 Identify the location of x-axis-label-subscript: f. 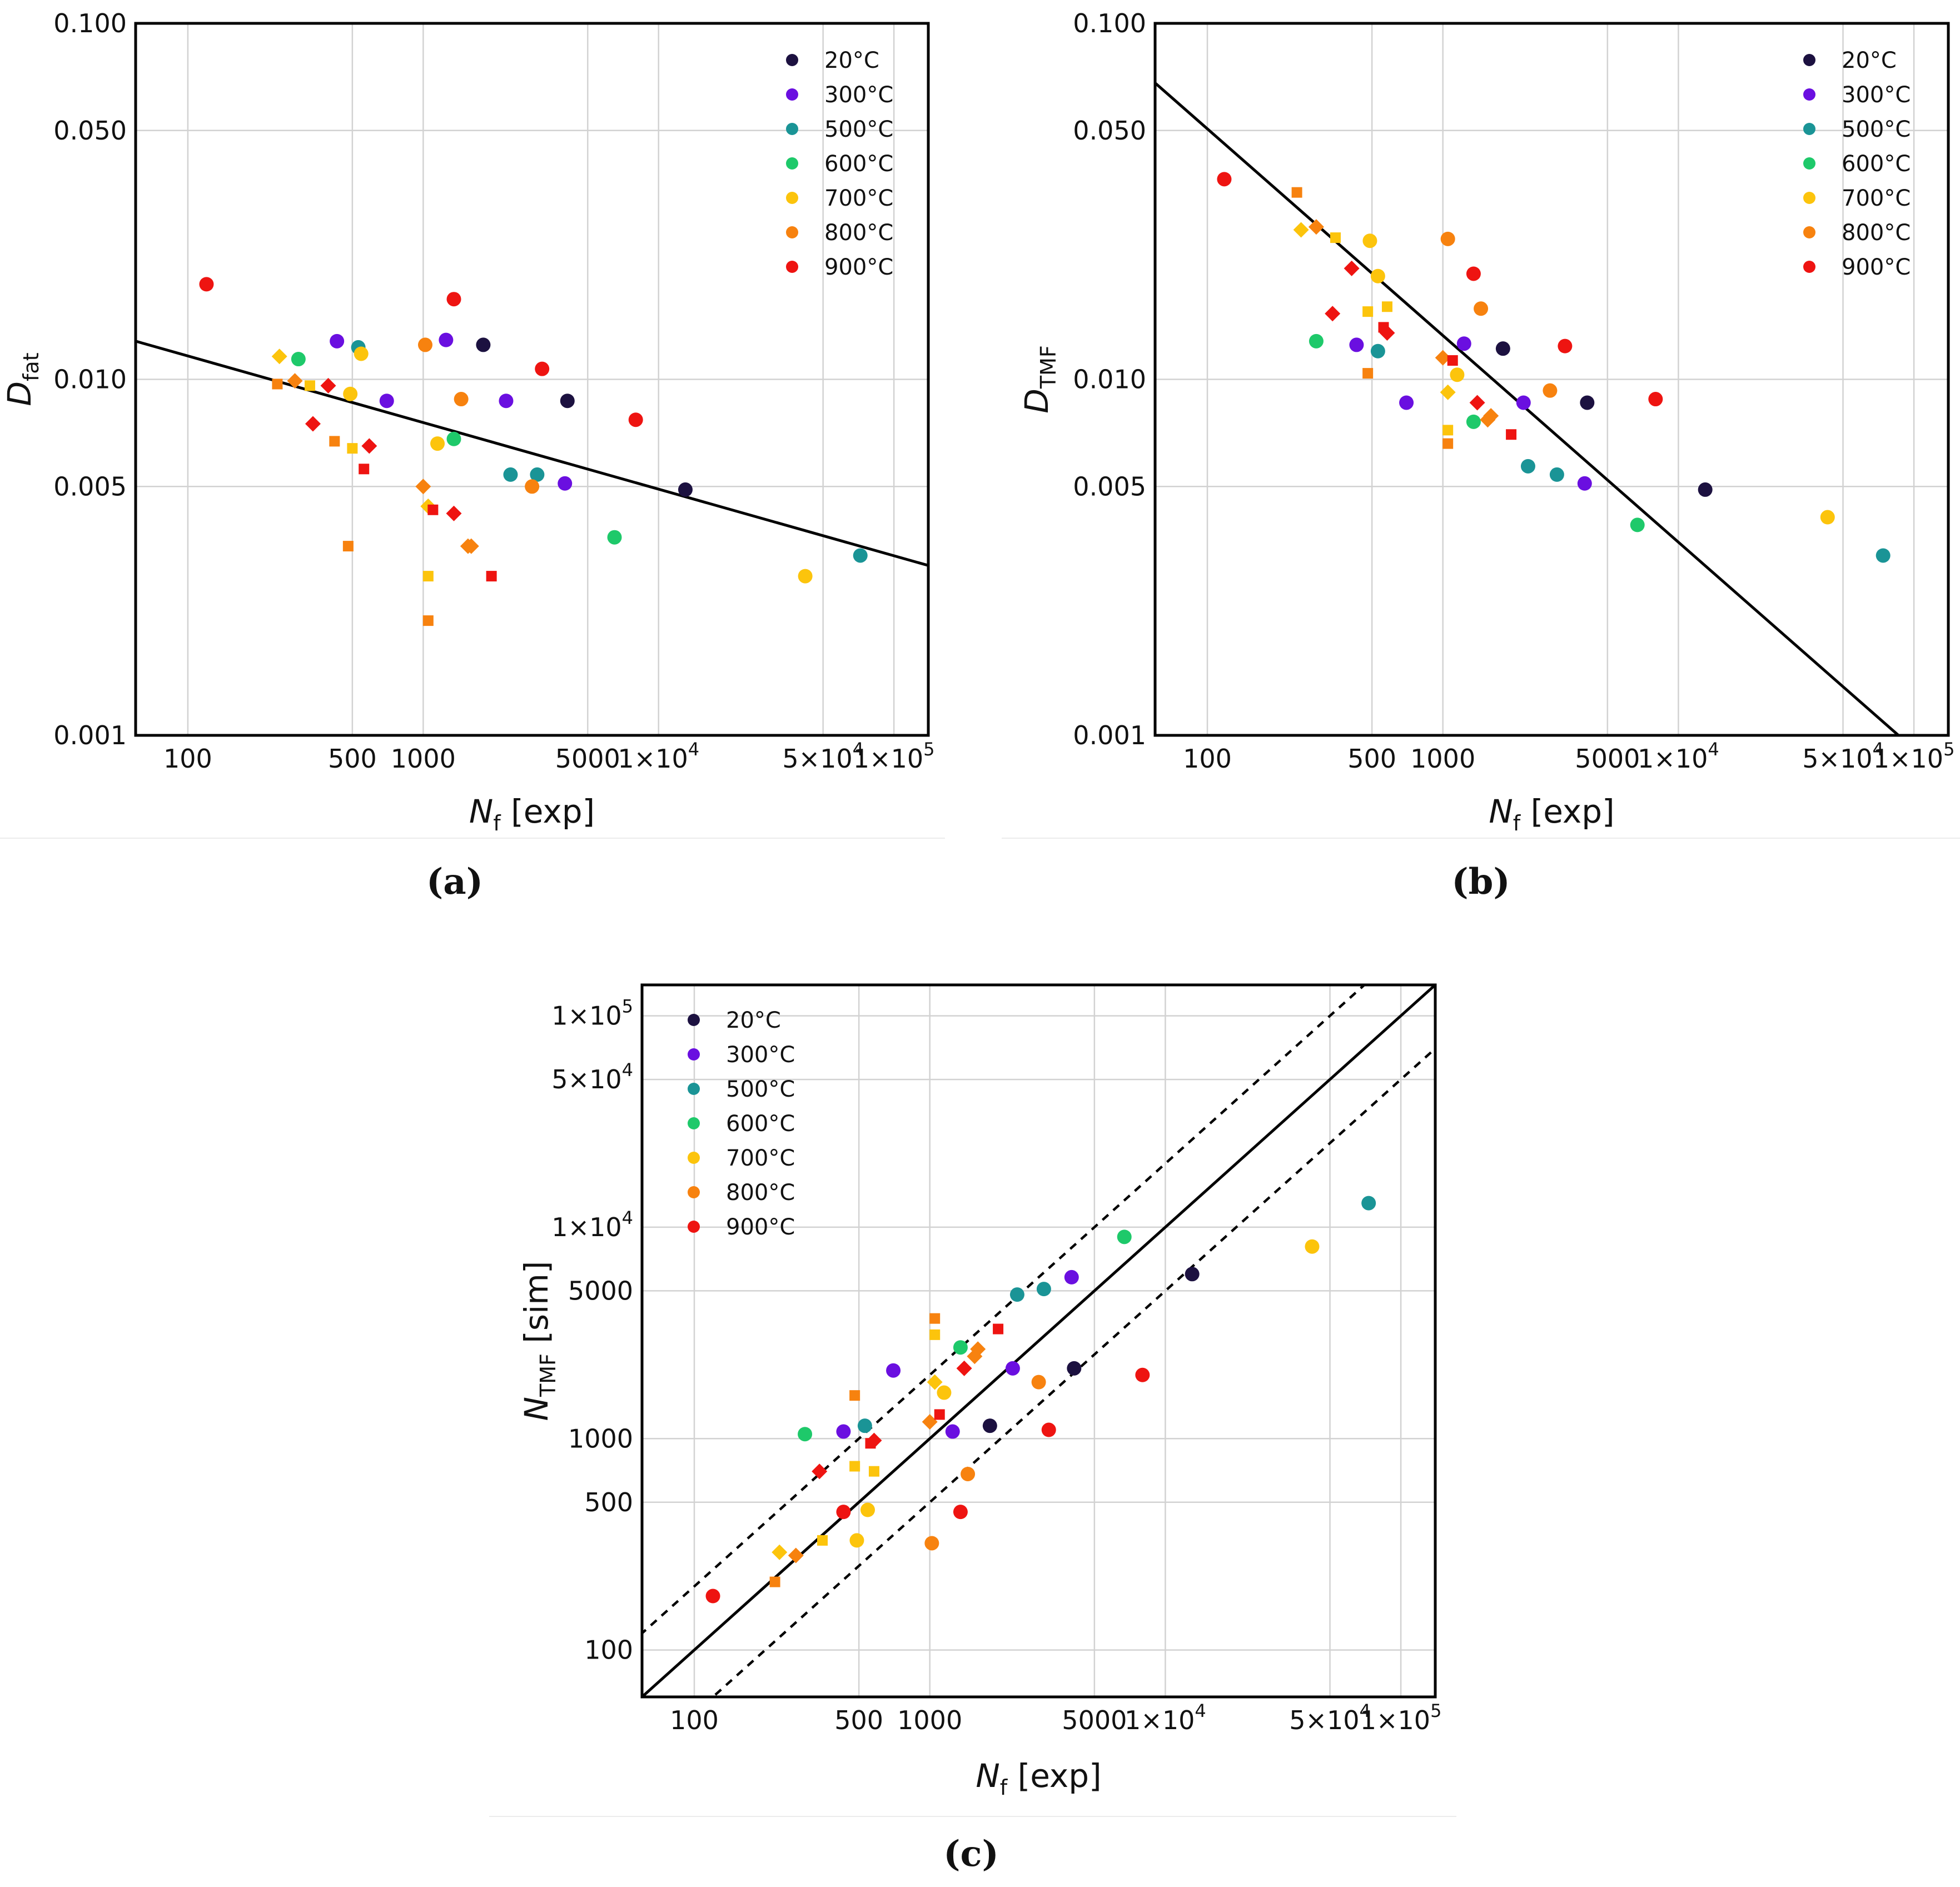
(1004, 1787).